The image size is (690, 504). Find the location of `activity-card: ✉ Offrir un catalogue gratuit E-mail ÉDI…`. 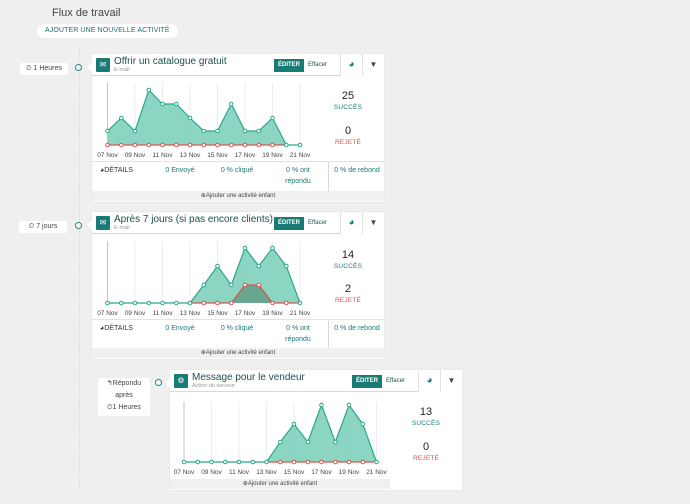

activity-card: ✉ Offrir un catalogue gratuit E-mail ÉDI… is located at coordinates (235, 128).